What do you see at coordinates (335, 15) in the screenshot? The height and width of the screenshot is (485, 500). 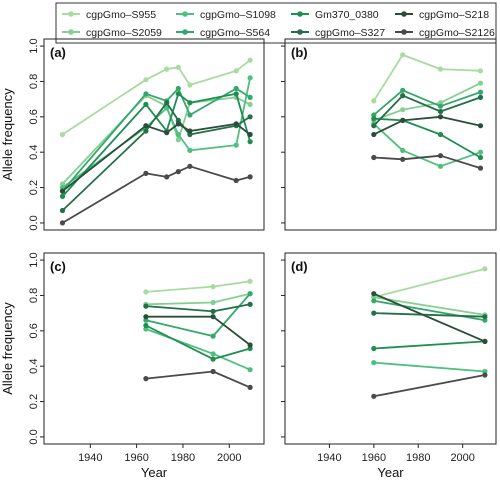 I see `legend-entry: Gm370_0380` at bounding box center [335, 15].